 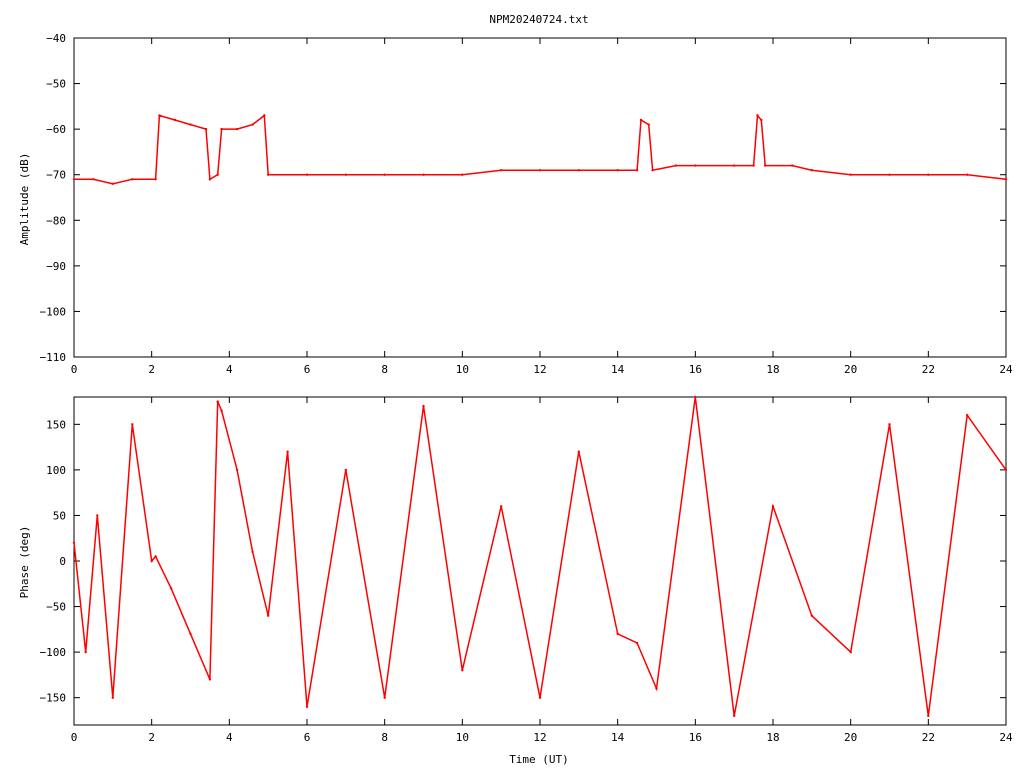 What do you see at coordinates (539, 737) in the screenshot?
I see `phase-x-tick-label: 12` at bounding box center [539, 737].